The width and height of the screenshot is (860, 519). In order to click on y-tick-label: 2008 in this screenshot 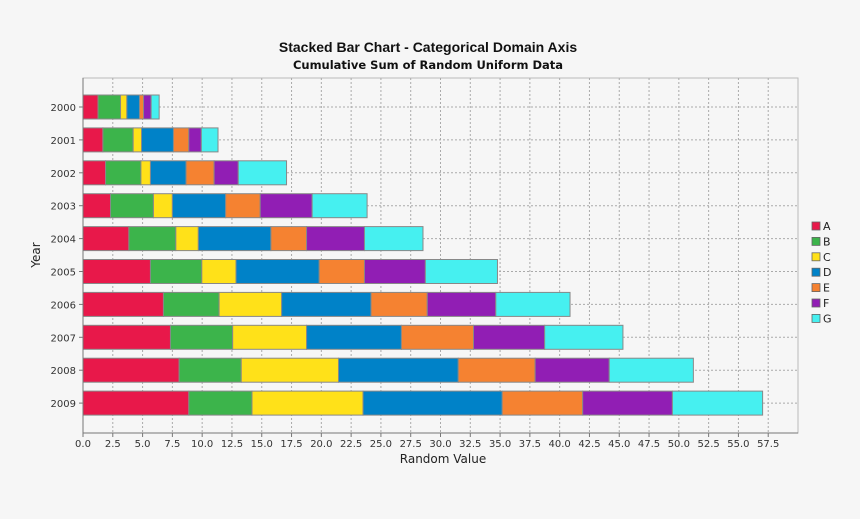, I will do `click(63, 371)`.